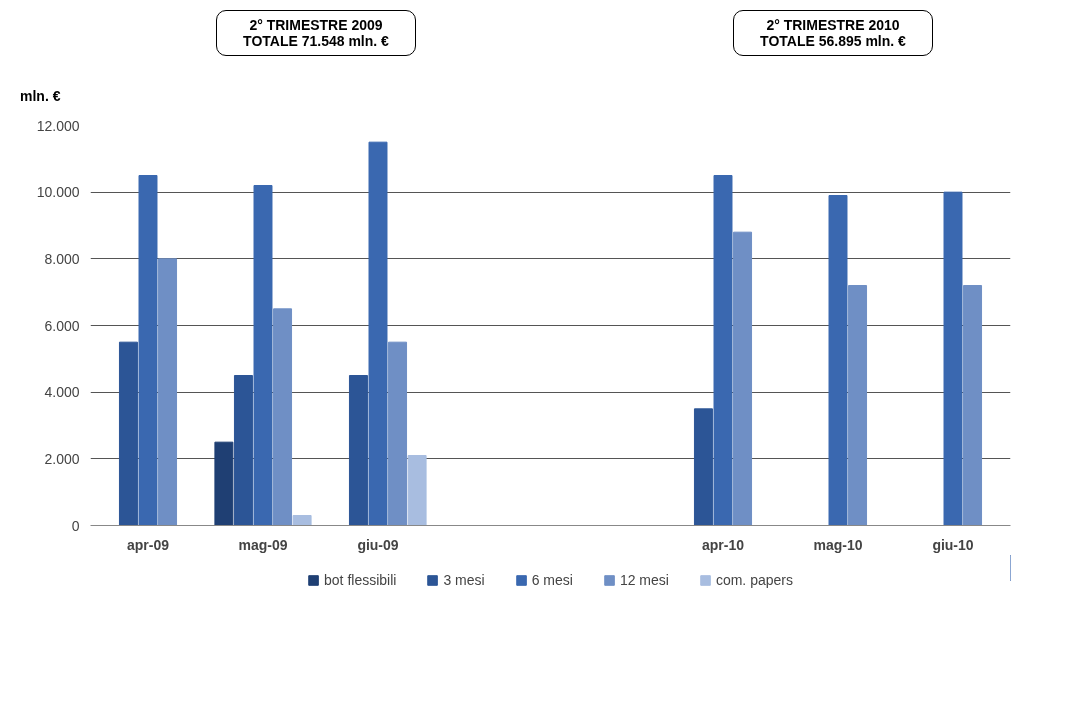 The width and height of the screenshot is (1090, 726). Describe the element at coordinates (263, 544) in the screenshot. I see `x-tick-label: mag-09` at that location.